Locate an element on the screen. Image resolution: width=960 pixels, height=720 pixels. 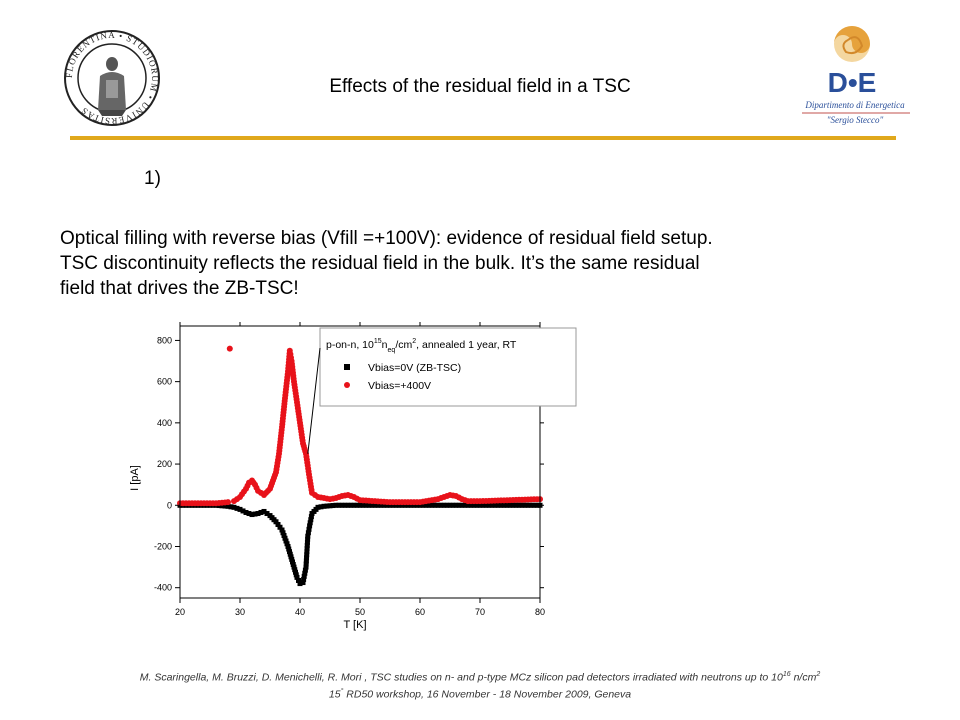
x-axis-label: T [K] is located at coordinates (354, 625).